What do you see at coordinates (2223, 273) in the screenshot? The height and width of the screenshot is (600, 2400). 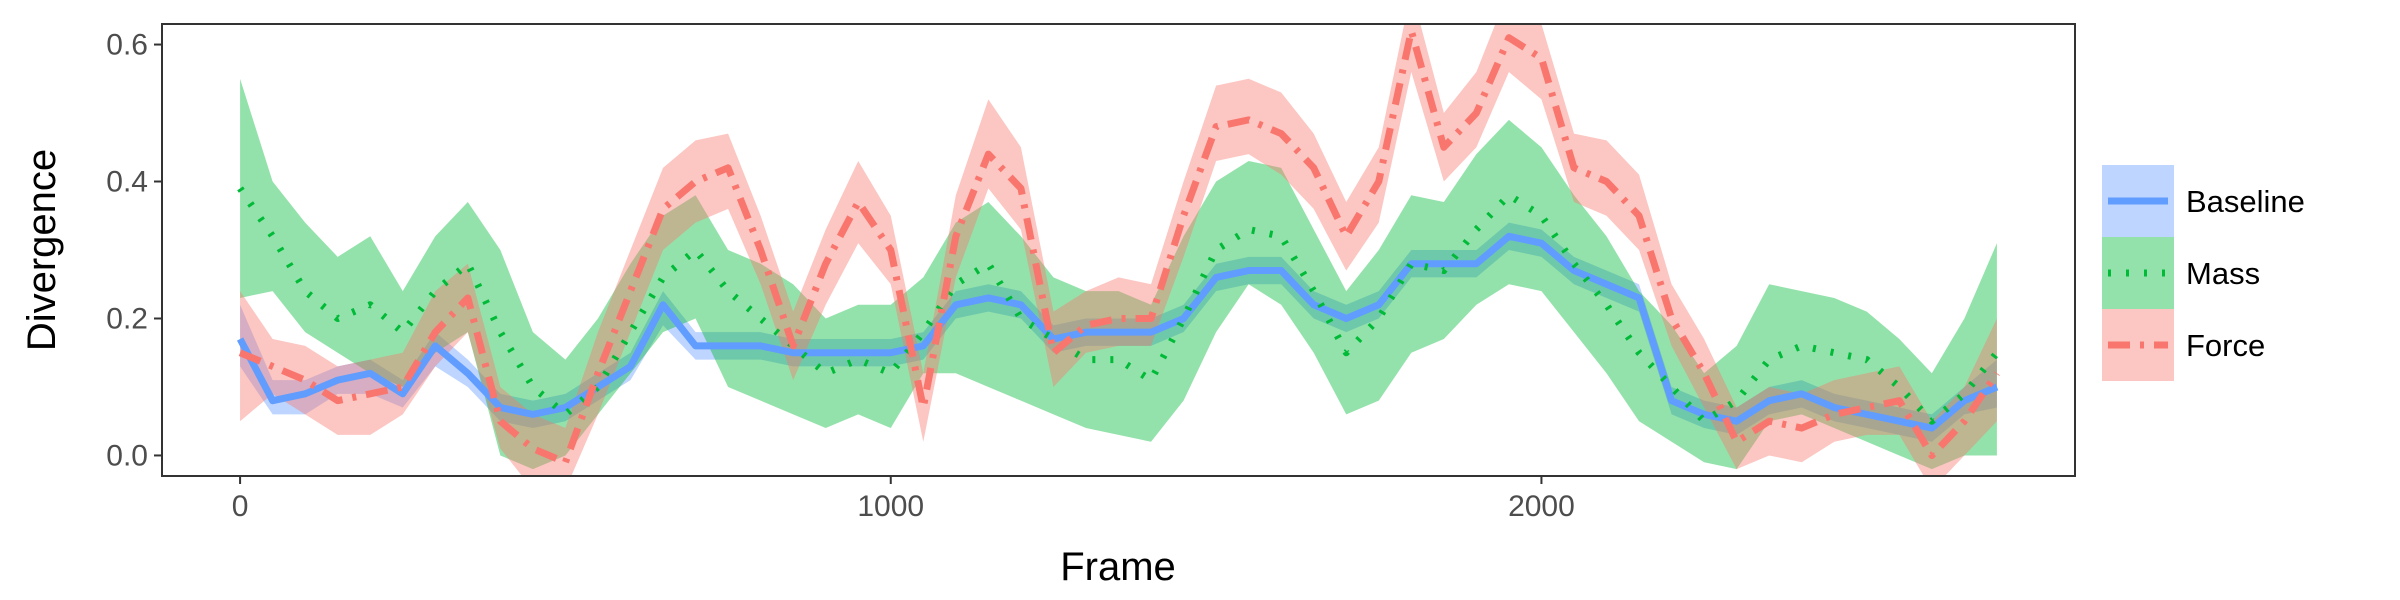 I see `legend-label-mass: Mass` at bounding box center [2223, 273].